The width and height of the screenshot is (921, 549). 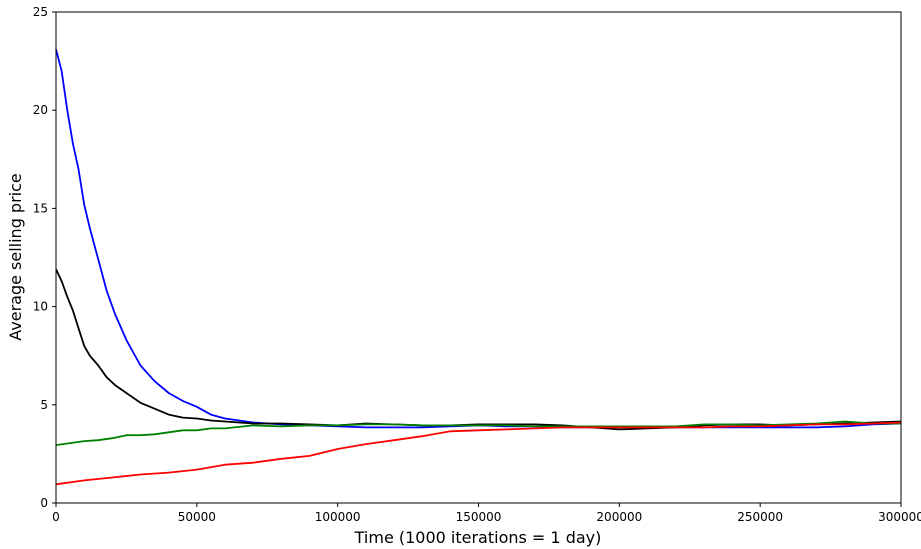 What do you see at coordinates (44, 503) in the screenshot?
I see `y-tick-label: 0` at bounding box center [44, 503].